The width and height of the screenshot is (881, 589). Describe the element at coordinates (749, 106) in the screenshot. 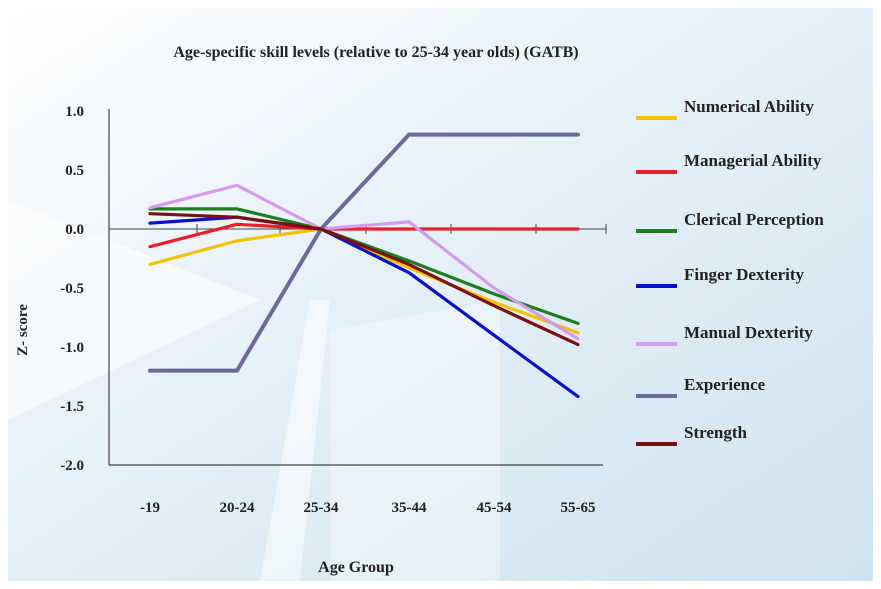

I see `legend-label: Numerical Ability` at that location.